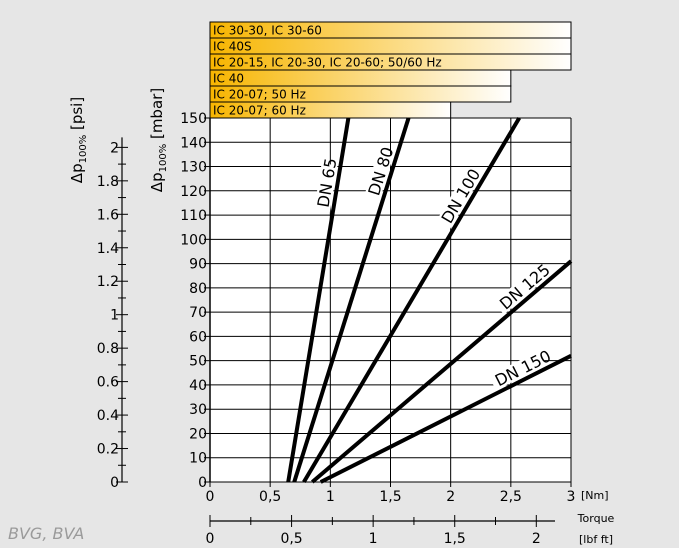 The image size is (679, 548). Describe the element at coordinates (327, 63) in the screenshot. I see `range-label-ic-20-15-ic-20-30-ic-20-60-50-60-hz: IC 20-15, IC 20-30, IC 20-60; 50/60 Hz` at that location.